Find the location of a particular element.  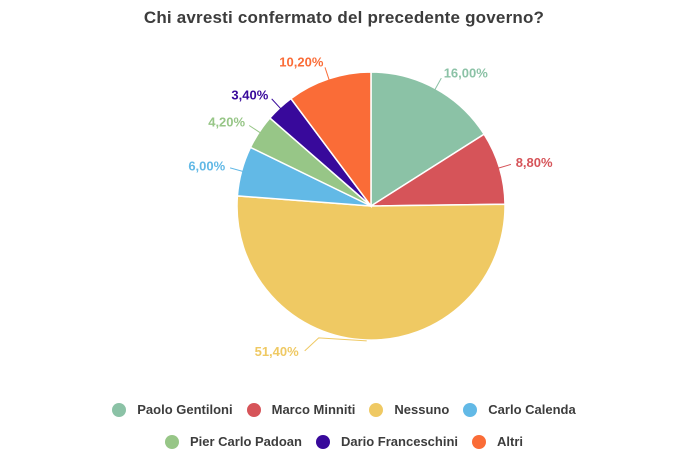

legend-label-dario-franceschini: Dario Franceschini is located at coordinates (399, 441).